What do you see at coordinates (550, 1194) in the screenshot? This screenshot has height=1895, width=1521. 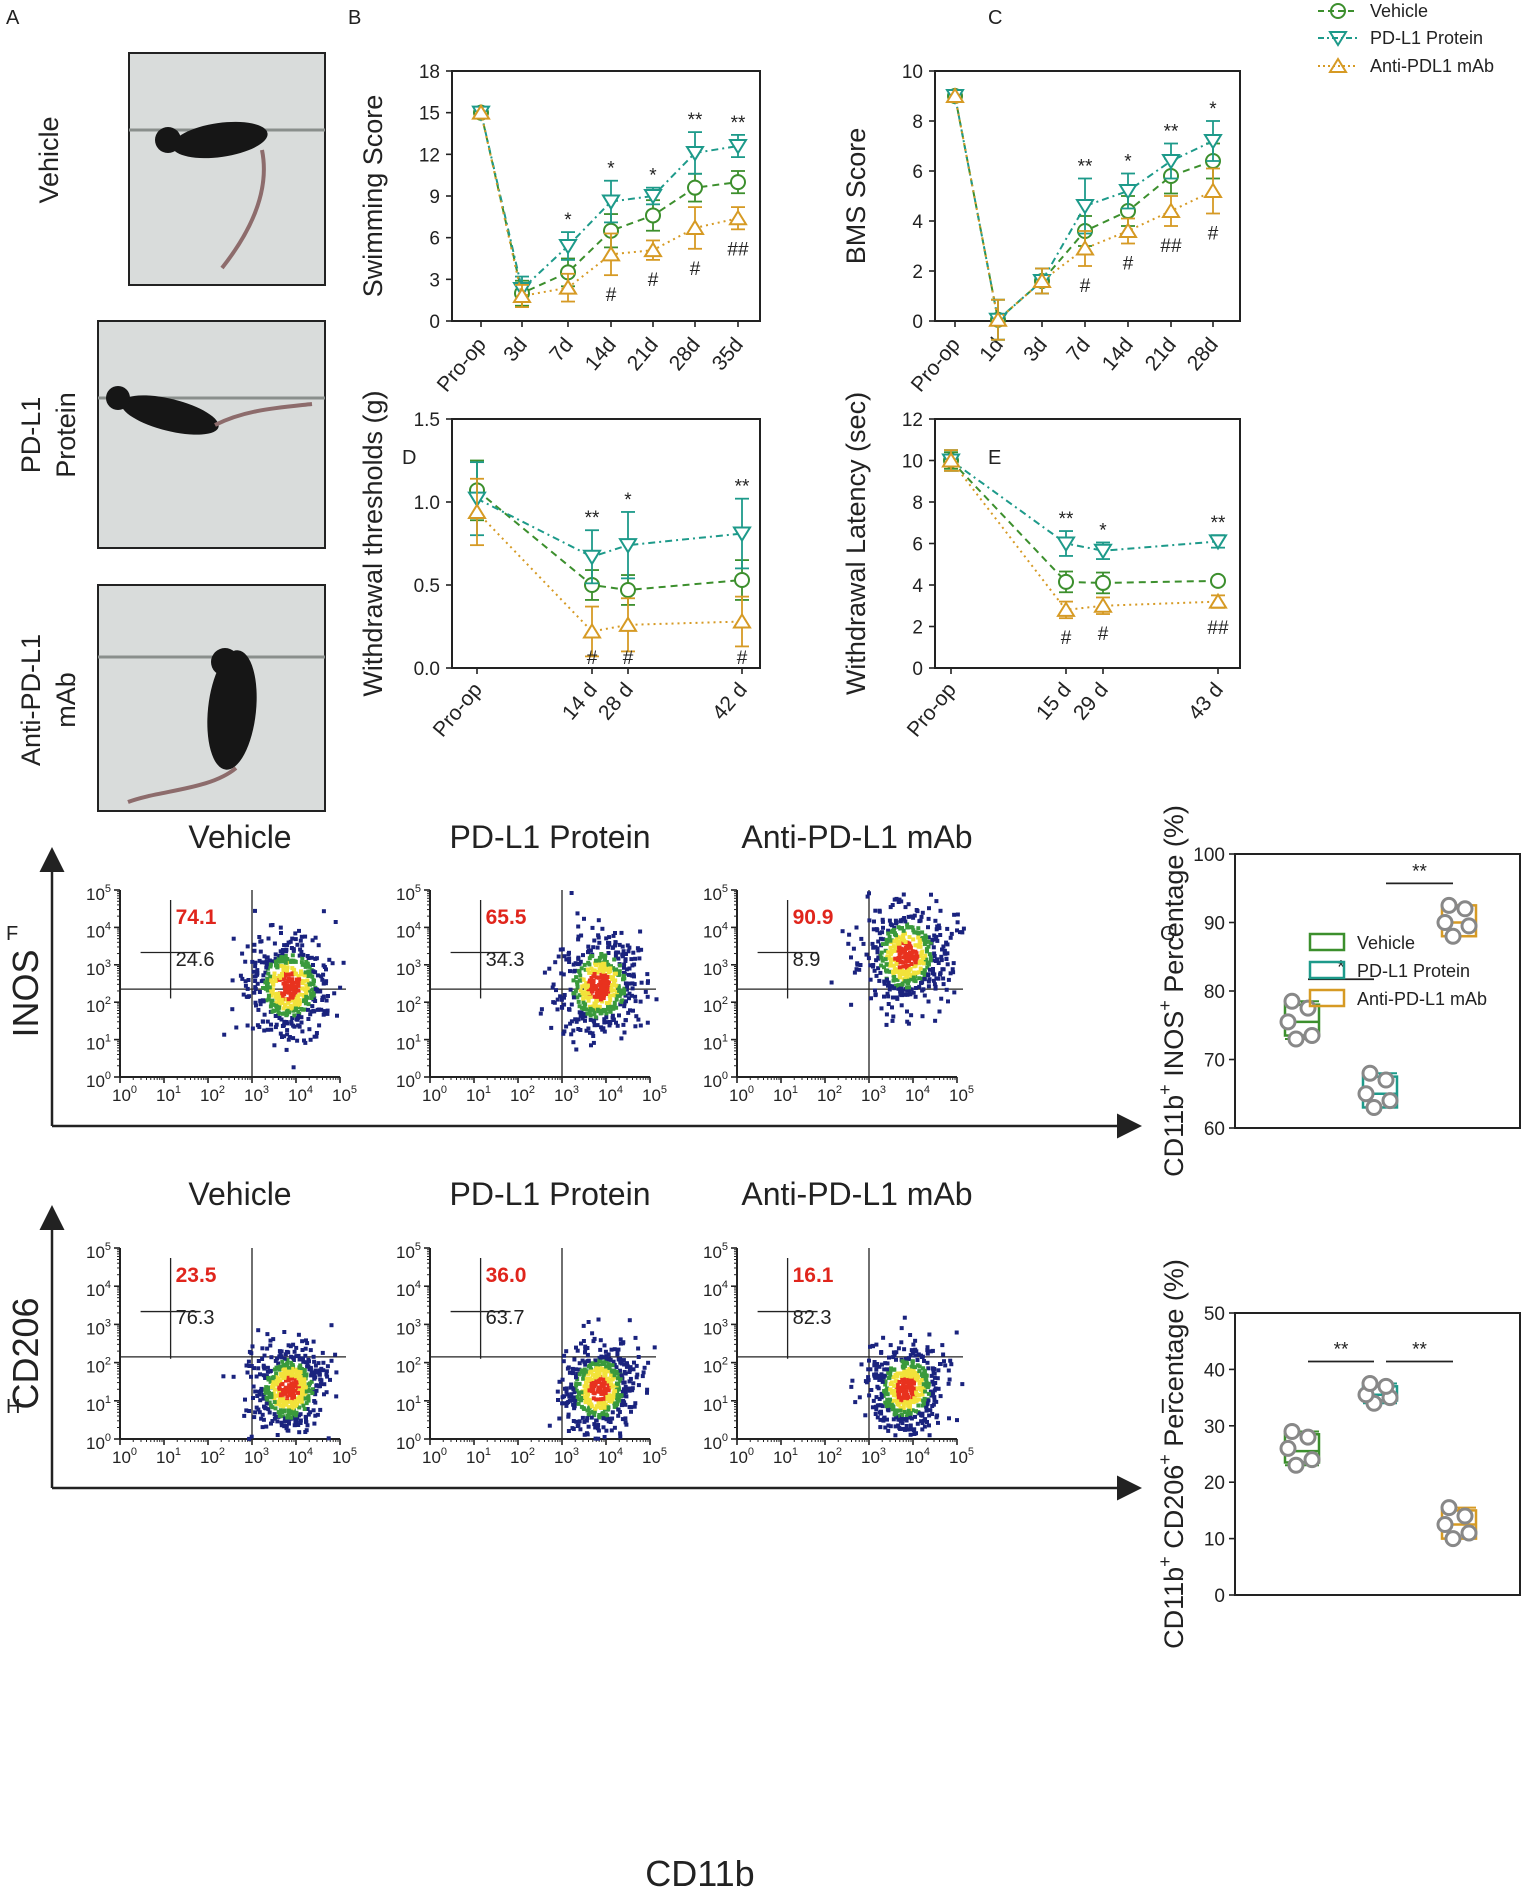 I see `flow-title: PD-L1 Protein` at bounding box center [550, 1194].